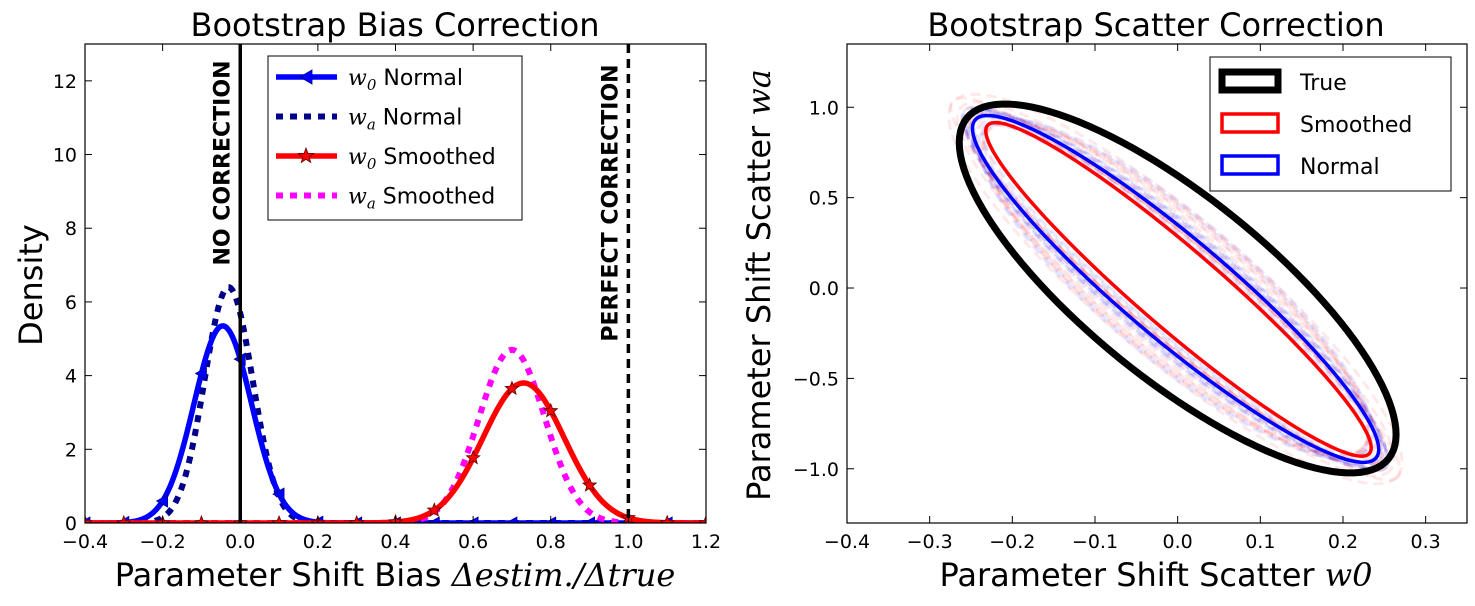 The width and height of the screenshot is (1475, 606). What do you see at coordinates (395, 423) in the screenshot?
I see `series-line-w0-normal` at bounding box center [395, 423].